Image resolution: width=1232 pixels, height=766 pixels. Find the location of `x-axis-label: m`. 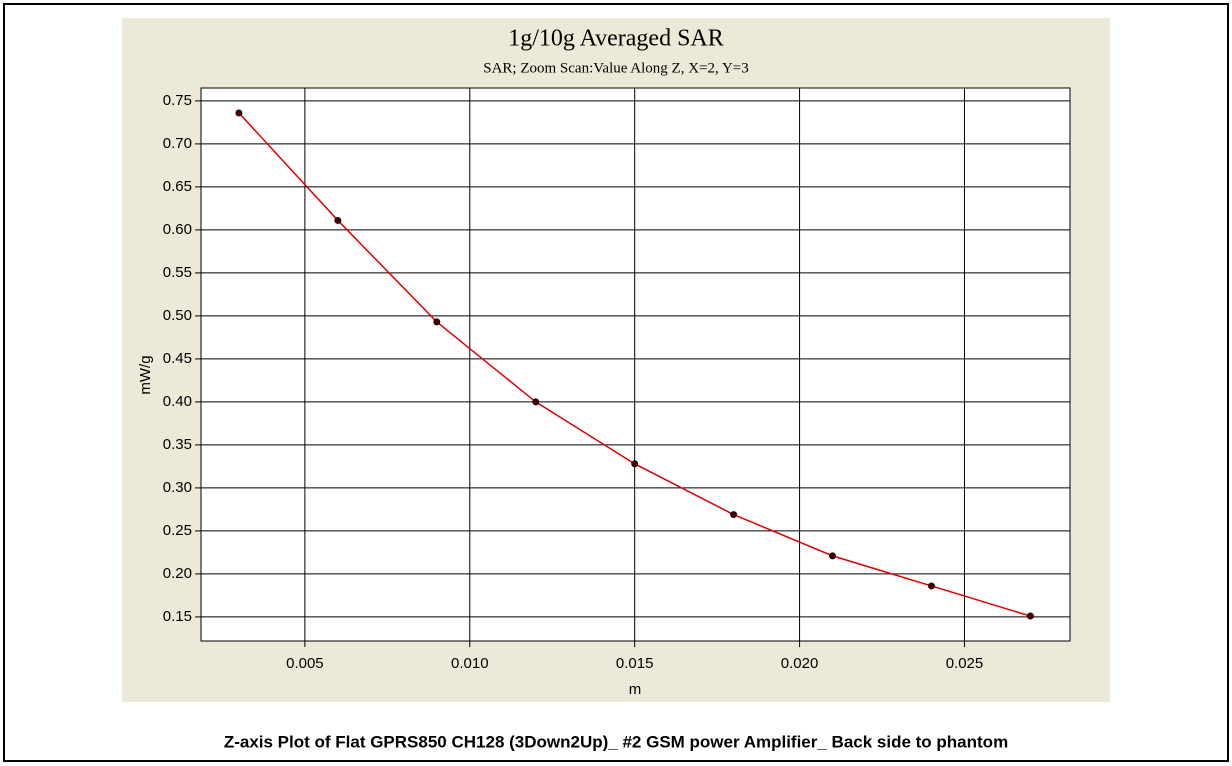

x-axis-label: m is located at coordinates (635, 689).